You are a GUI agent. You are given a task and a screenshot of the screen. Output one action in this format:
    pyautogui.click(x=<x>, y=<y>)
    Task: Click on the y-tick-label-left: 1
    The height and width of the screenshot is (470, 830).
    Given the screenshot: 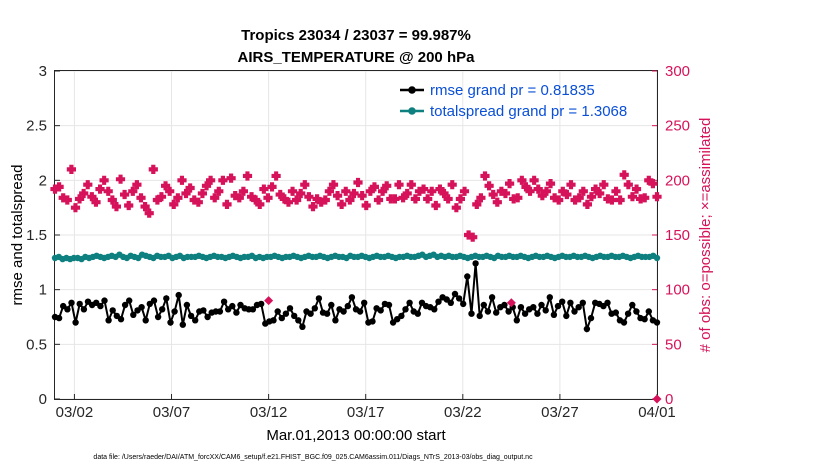 What is the action you would take?
    pyautogui.click(x=43, y=290)
    